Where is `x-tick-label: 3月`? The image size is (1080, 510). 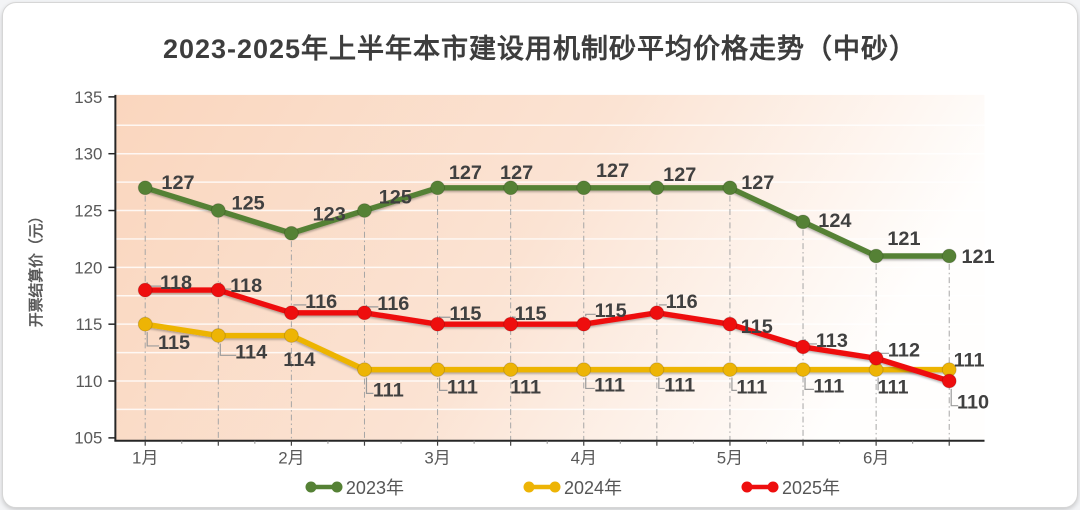
x-tick-label: 3月 is located at coordinates (437, 458).